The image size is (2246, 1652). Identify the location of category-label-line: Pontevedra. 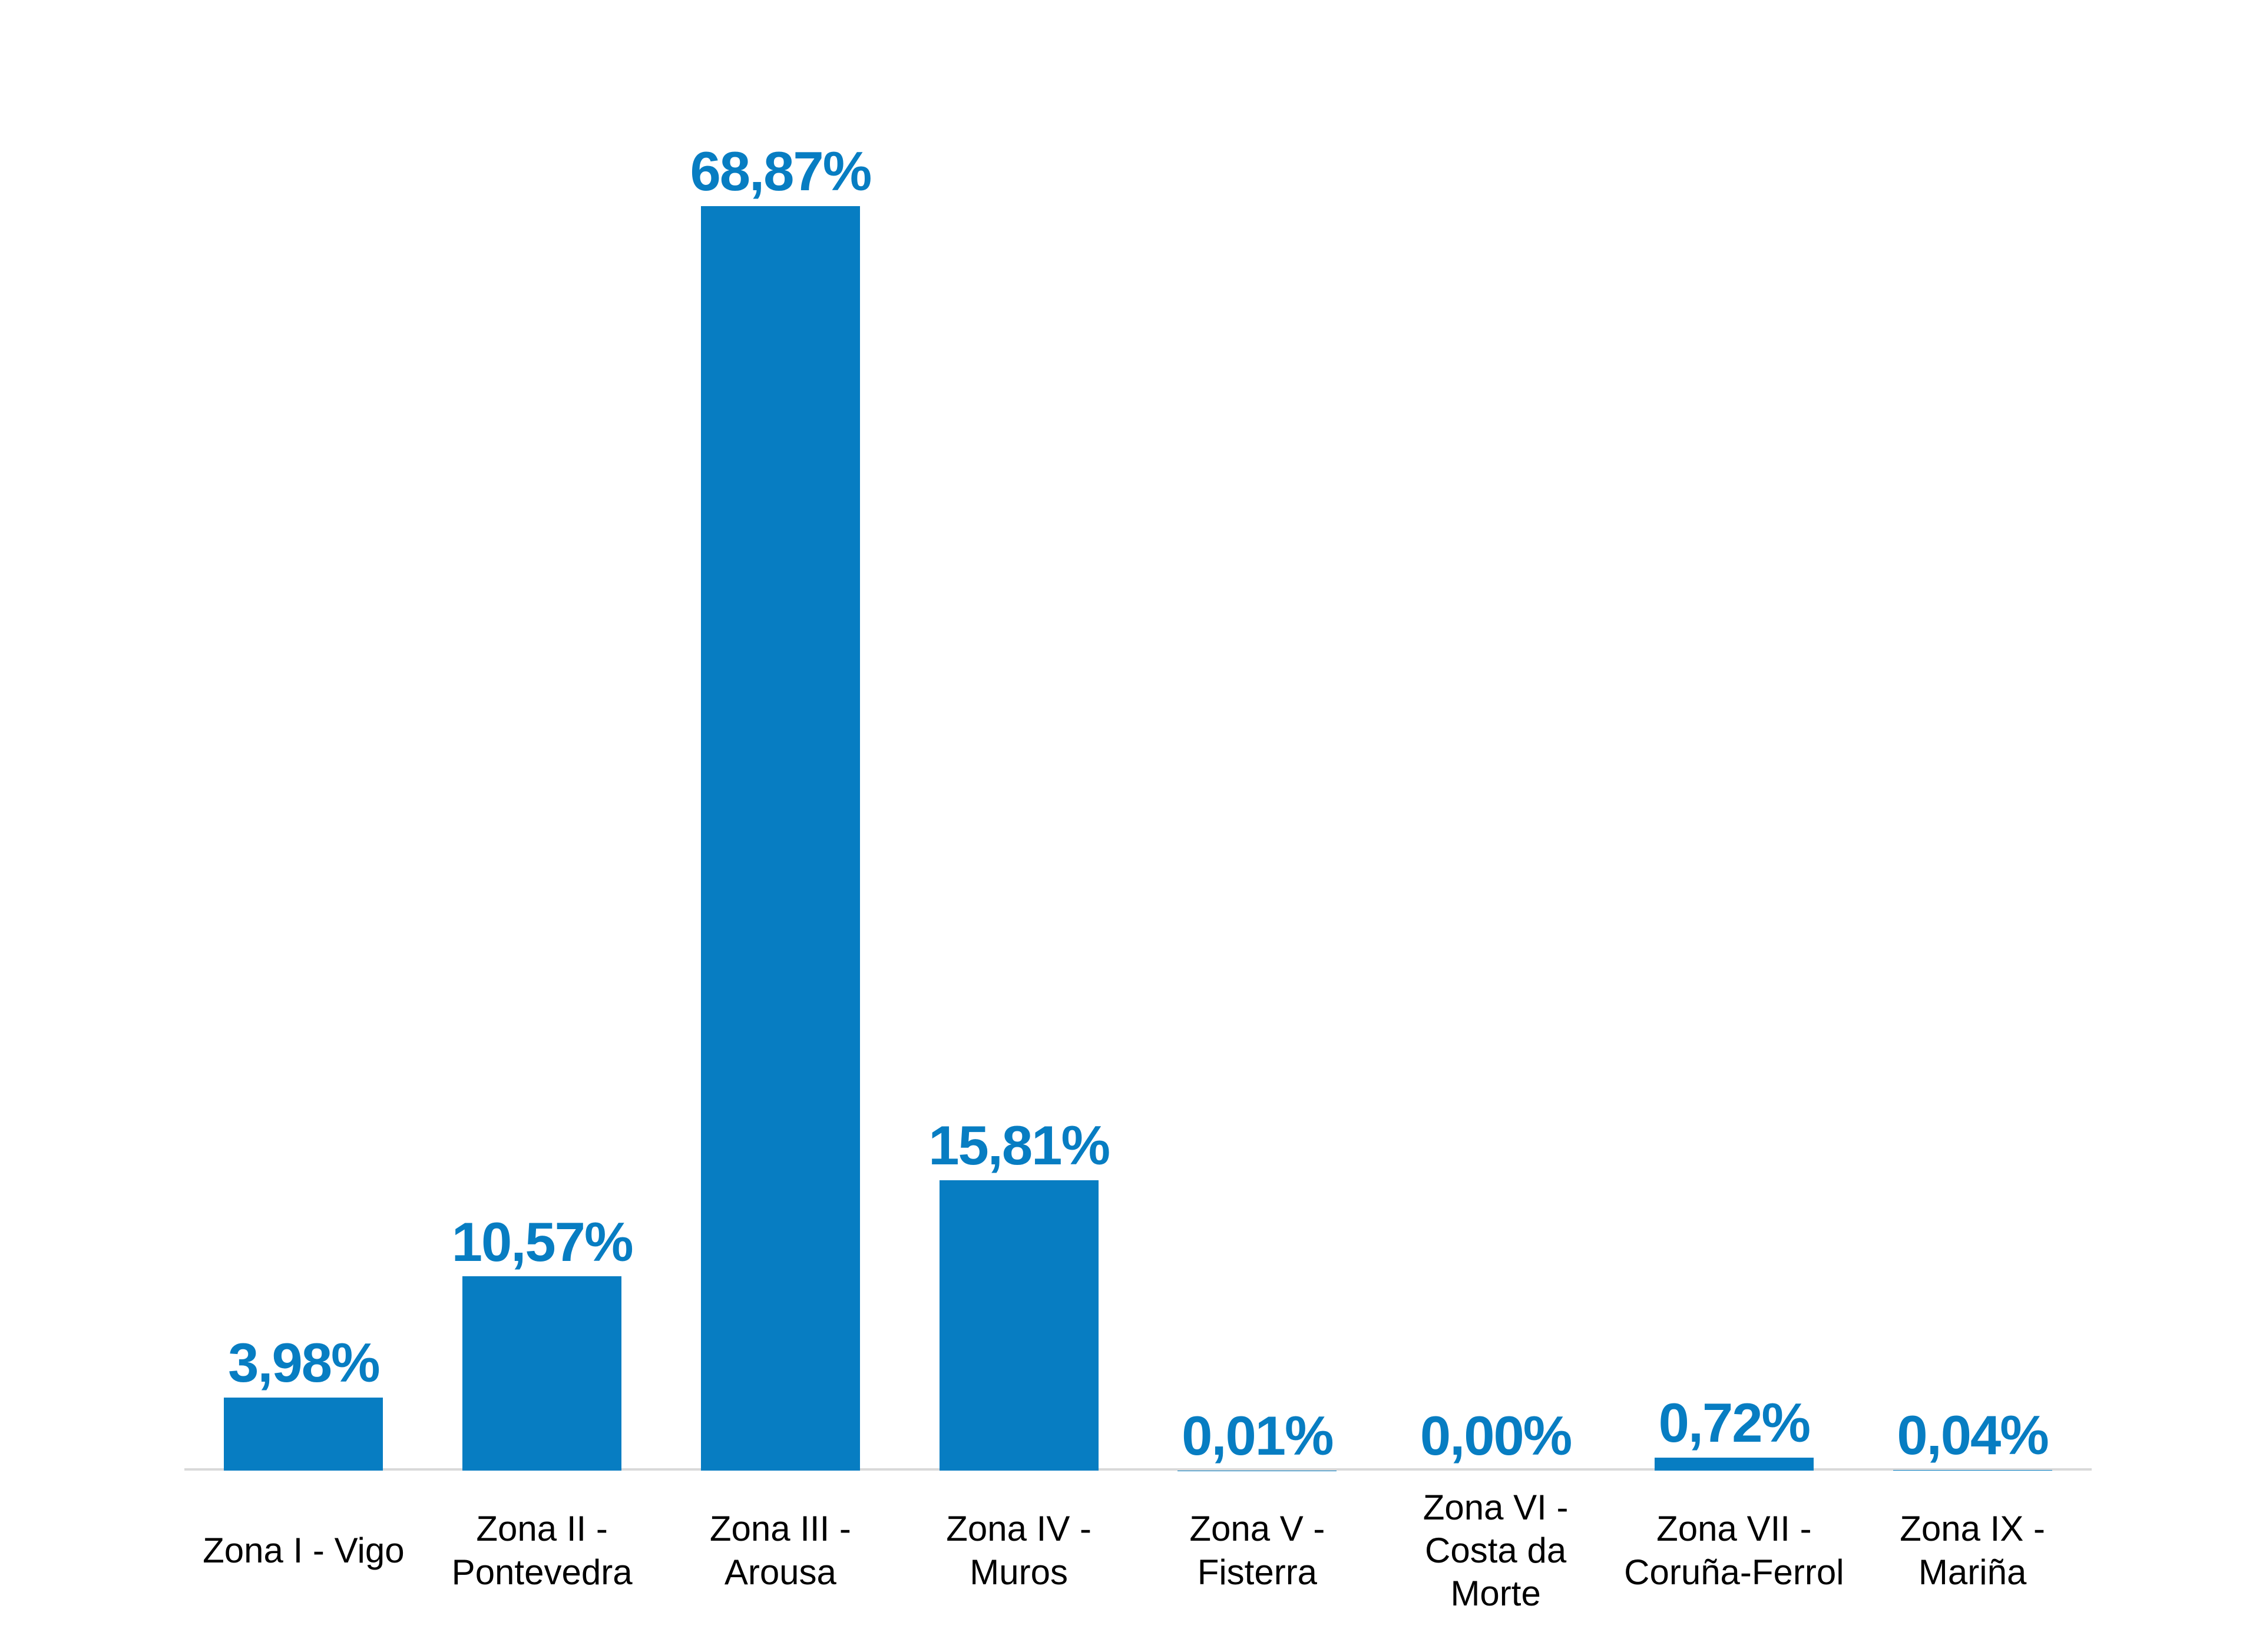
(542, 1572).